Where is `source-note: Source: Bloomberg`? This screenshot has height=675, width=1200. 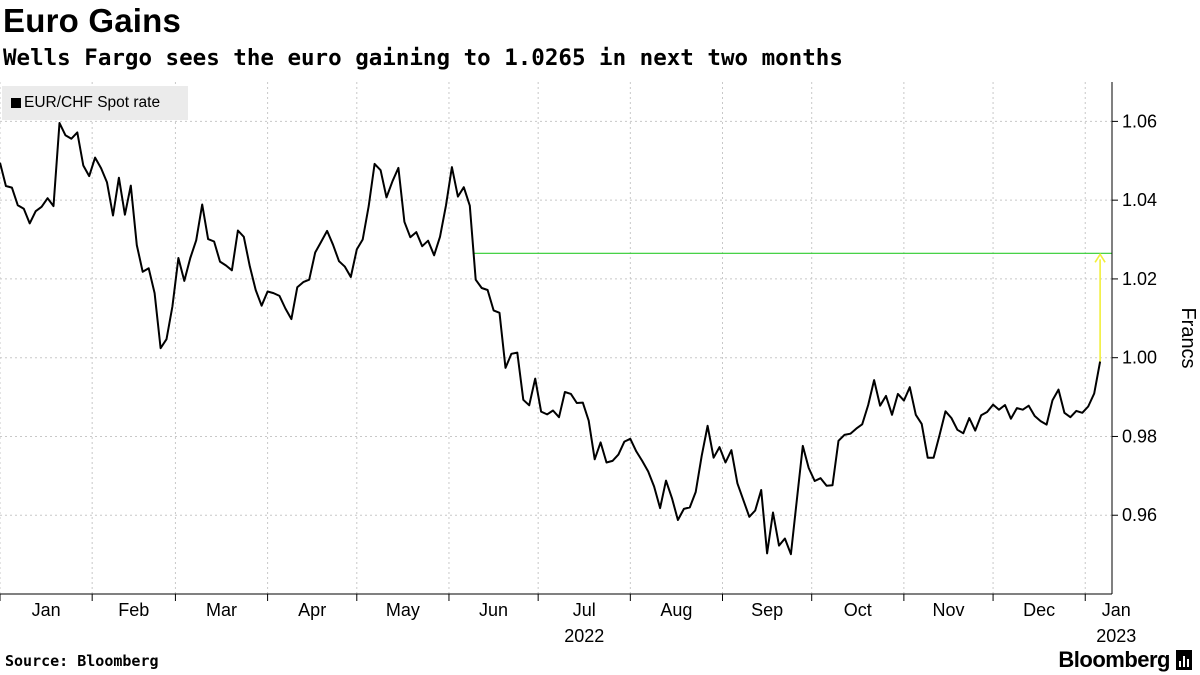 source-note: Source: Bloomberg is located at coordinates (82, 661).